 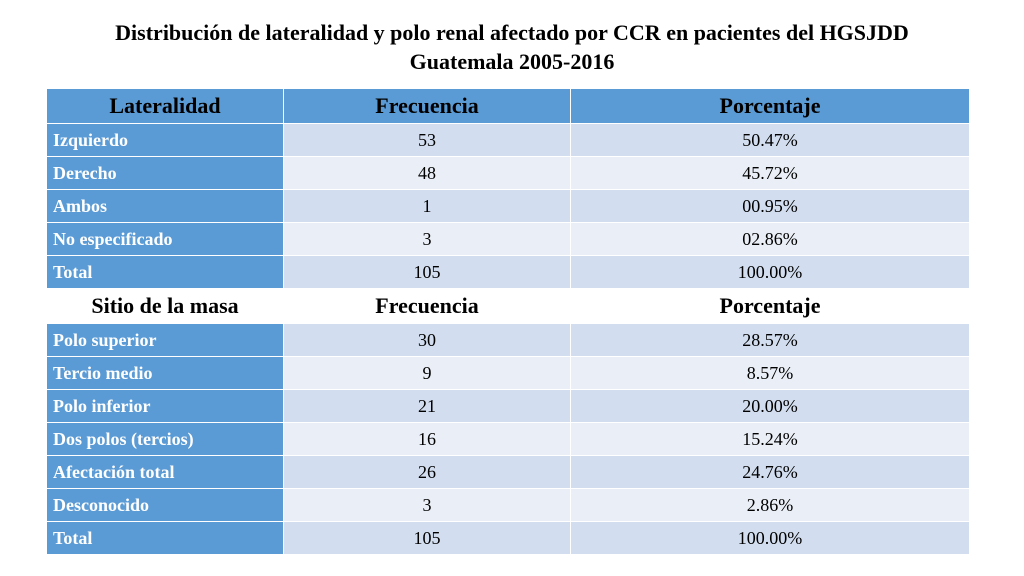 I want to click on header-lateralidad: Lateralidad, so click(x=165, y=106).